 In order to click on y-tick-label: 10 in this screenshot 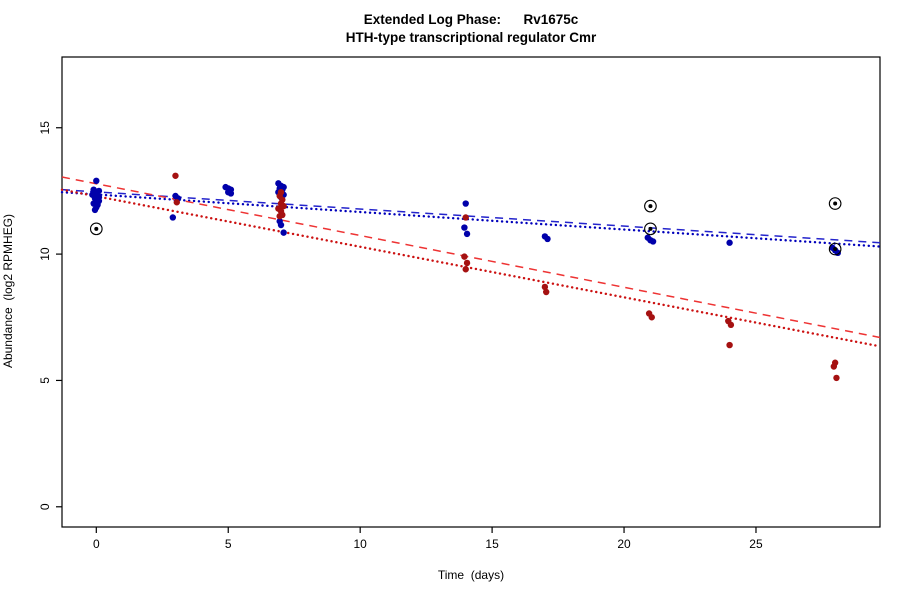, I will do `click(45, 254)`.